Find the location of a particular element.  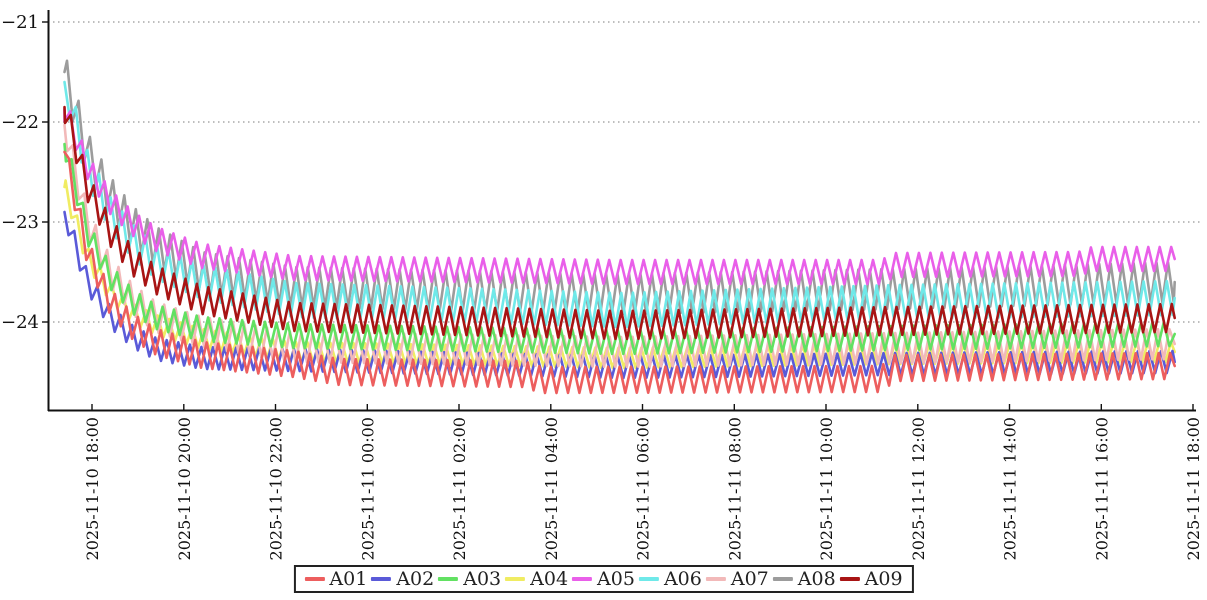

legend-label: A04 is located at coordinates (549, 579).